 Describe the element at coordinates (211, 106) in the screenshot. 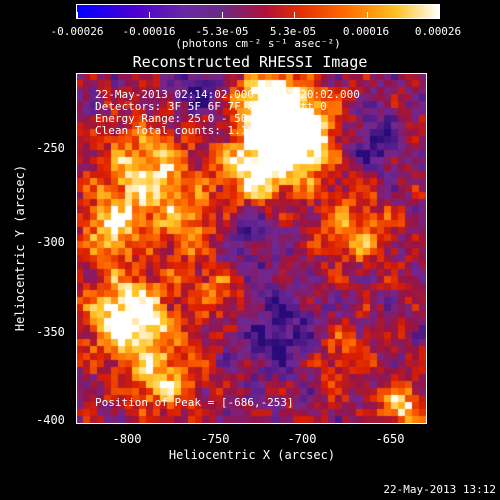

I see `info-detectors: Detectors: 3F 5F 6F 7F 8F 9F, Att 0` at that location.